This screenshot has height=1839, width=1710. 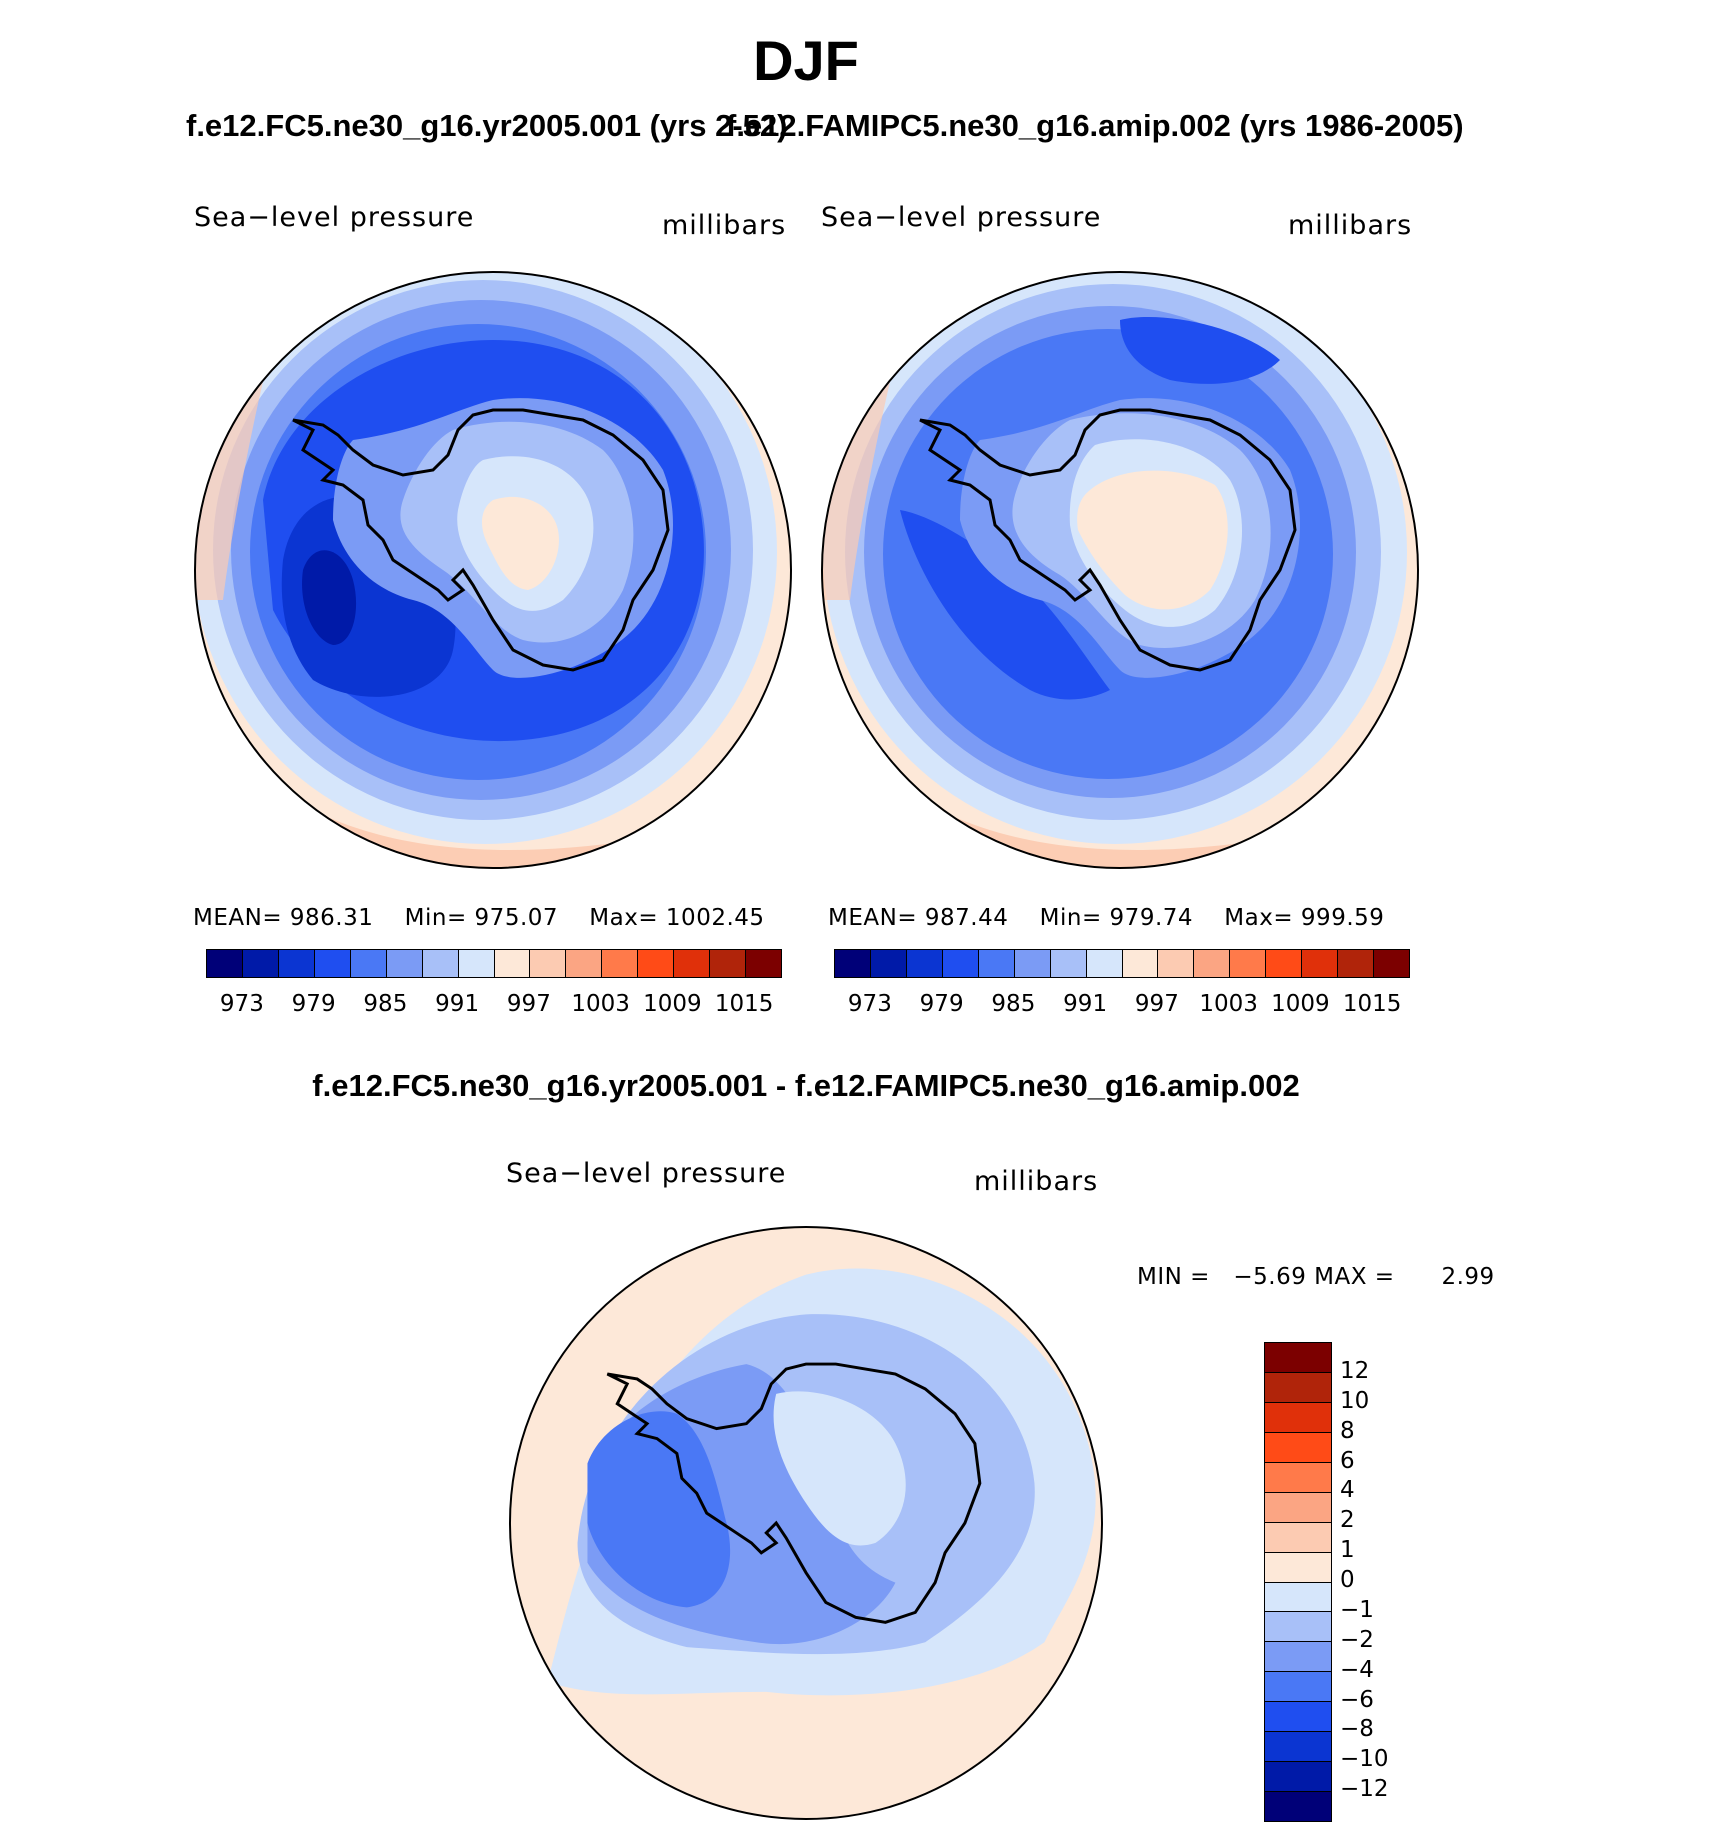 I want to click on left-field-997-inner, so click(x=520, y=543).